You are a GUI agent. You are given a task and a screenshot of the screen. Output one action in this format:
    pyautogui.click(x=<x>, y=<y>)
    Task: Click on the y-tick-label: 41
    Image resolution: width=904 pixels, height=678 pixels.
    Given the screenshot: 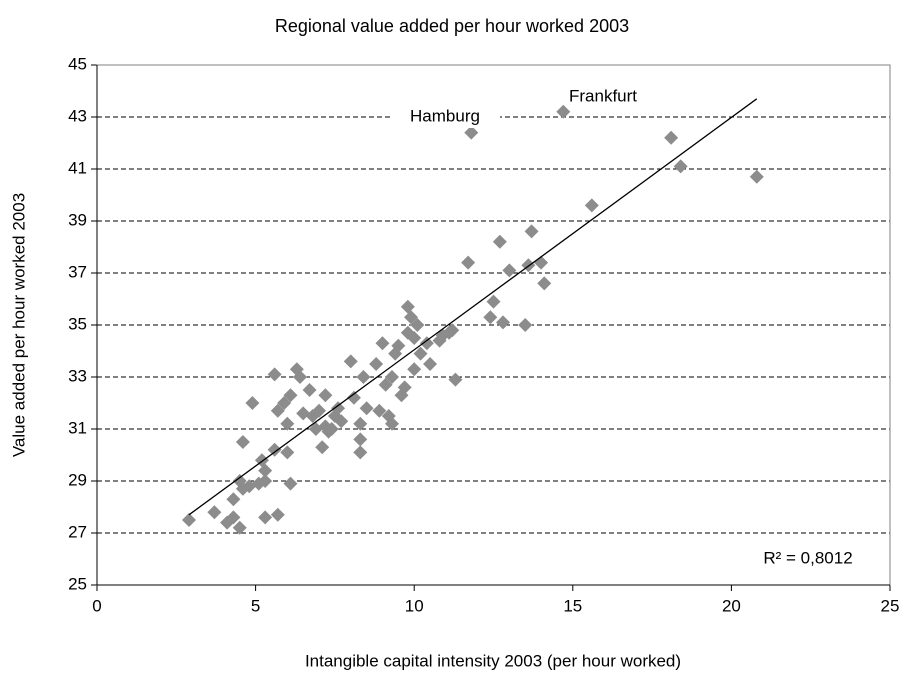 What is the action you would take?
    pyautogui.click(x=77, y=167)
    